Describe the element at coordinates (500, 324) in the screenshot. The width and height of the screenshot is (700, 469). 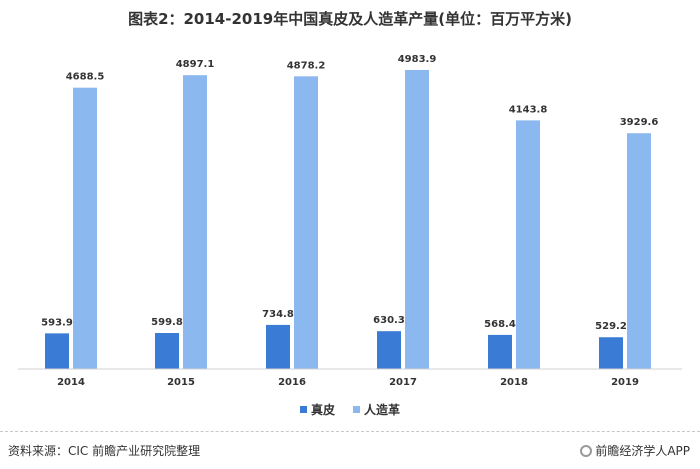
I see `data-label-series-1-2018: 568.4` at that location.